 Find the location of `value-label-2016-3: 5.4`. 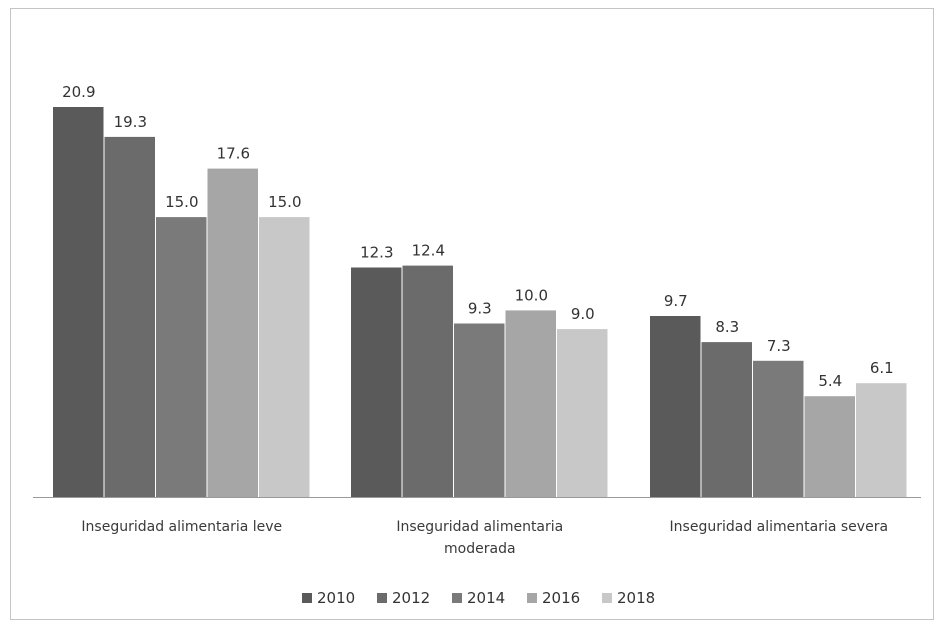

value-label-2016-3: 5.4 is located at coordinates (830, 381).